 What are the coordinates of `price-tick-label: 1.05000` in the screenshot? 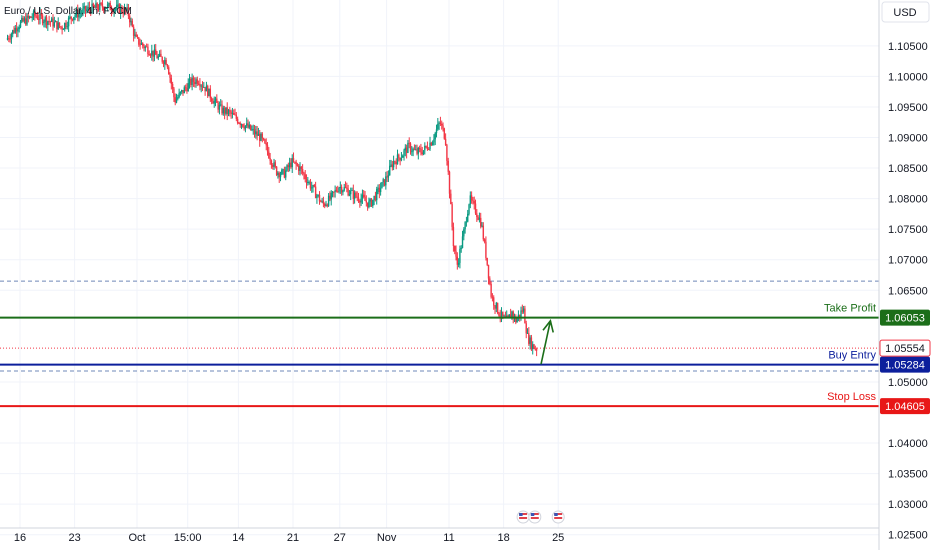 It's located at (908, 383).